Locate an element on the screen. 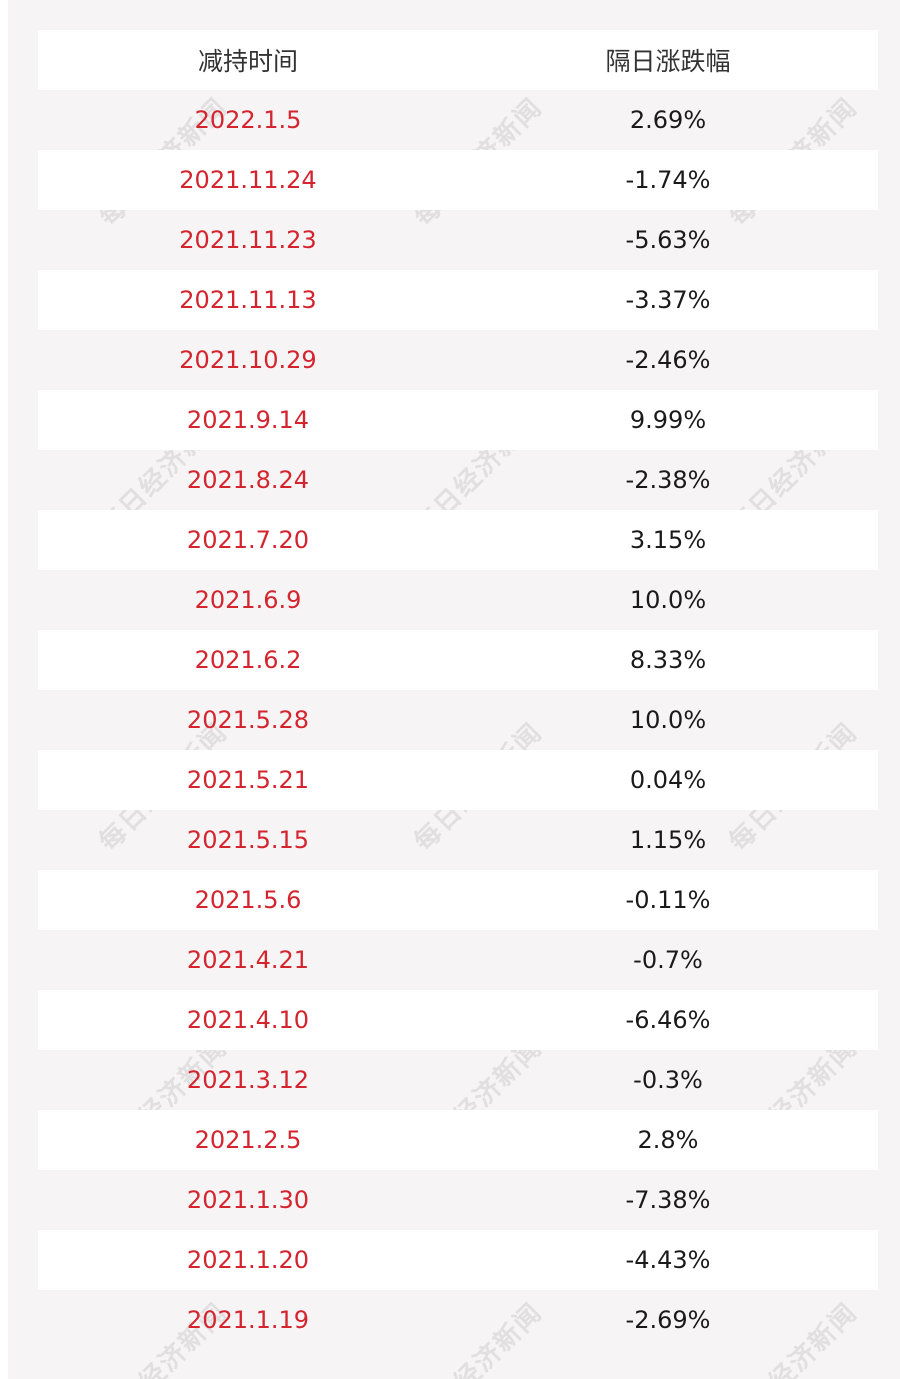  reduce-date-cell: 2022.1.5 is located at coordinates (248, 120).